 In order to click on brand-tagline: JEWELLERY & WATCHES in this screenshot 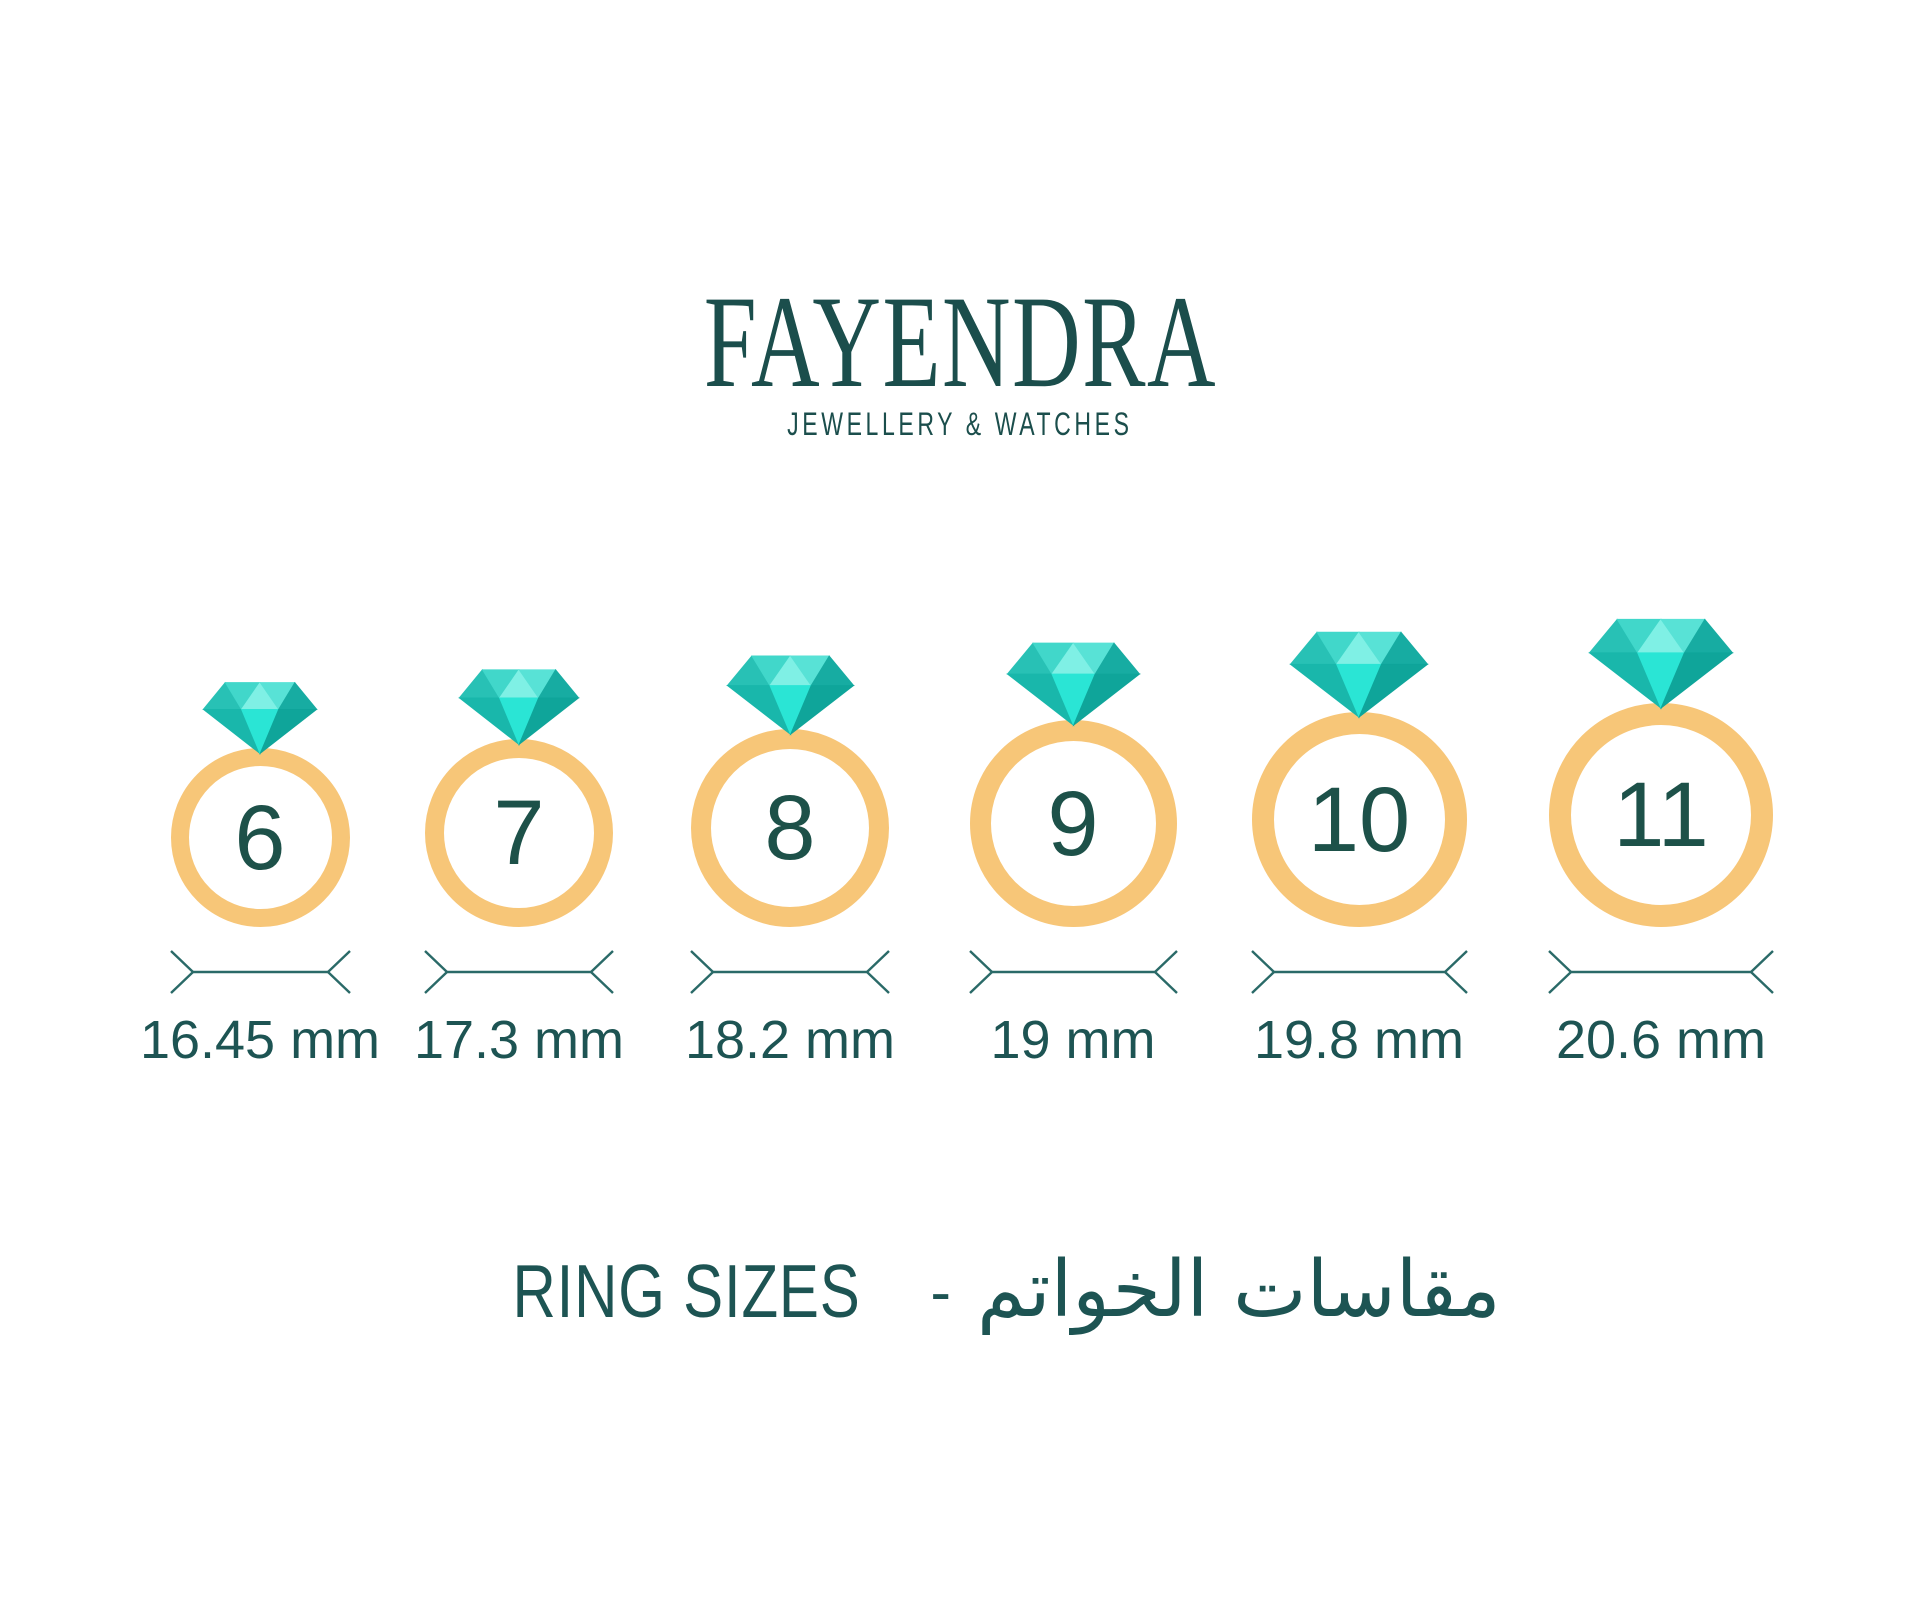, I will do `click(960, 424)`.